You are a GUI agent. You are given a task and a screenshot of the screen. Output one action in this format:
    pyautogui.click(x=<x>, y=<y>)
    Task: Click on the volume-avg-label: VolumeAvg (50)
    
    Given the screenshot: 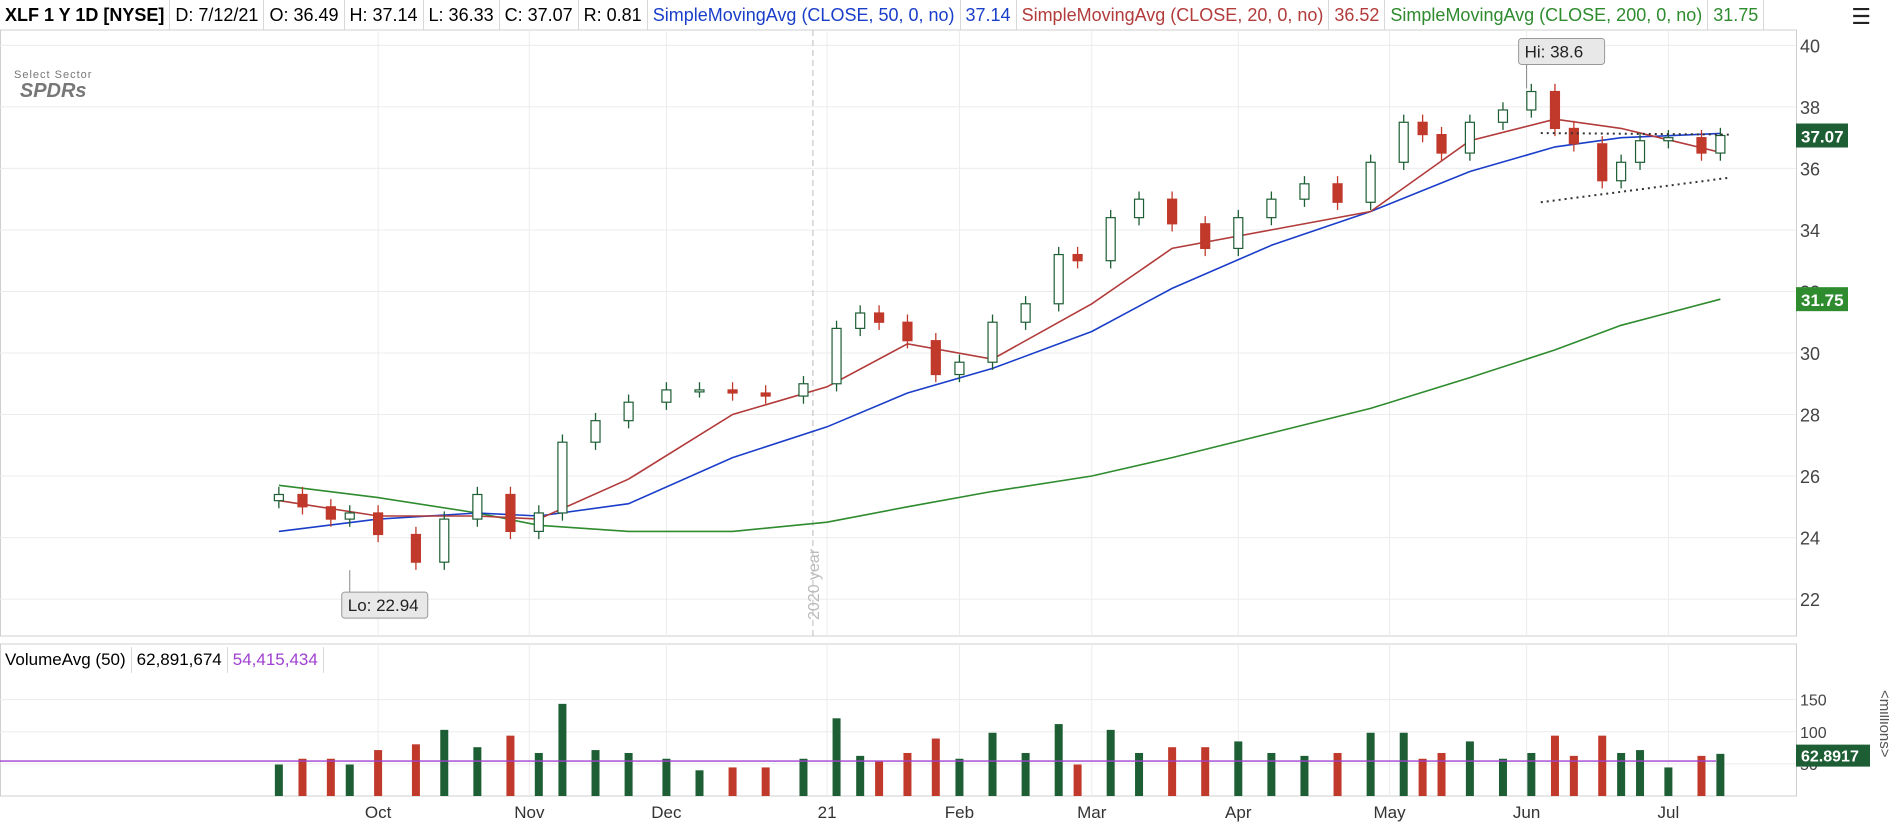 What is the action you would take?
    pyautogui.click(x=66, y=660)
    